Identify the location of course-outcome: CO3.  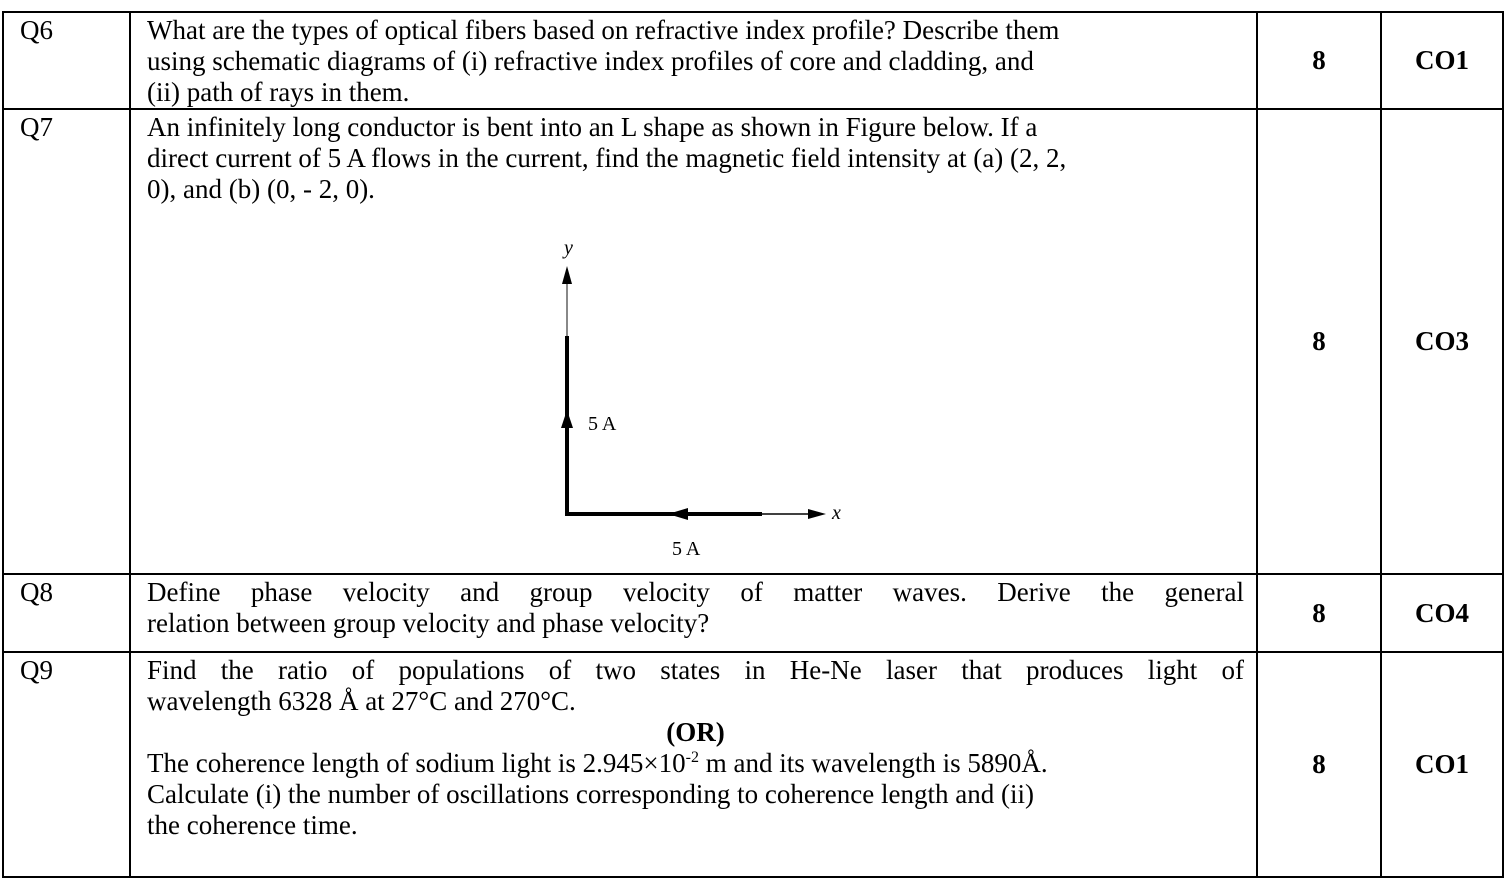
(1442, 341).